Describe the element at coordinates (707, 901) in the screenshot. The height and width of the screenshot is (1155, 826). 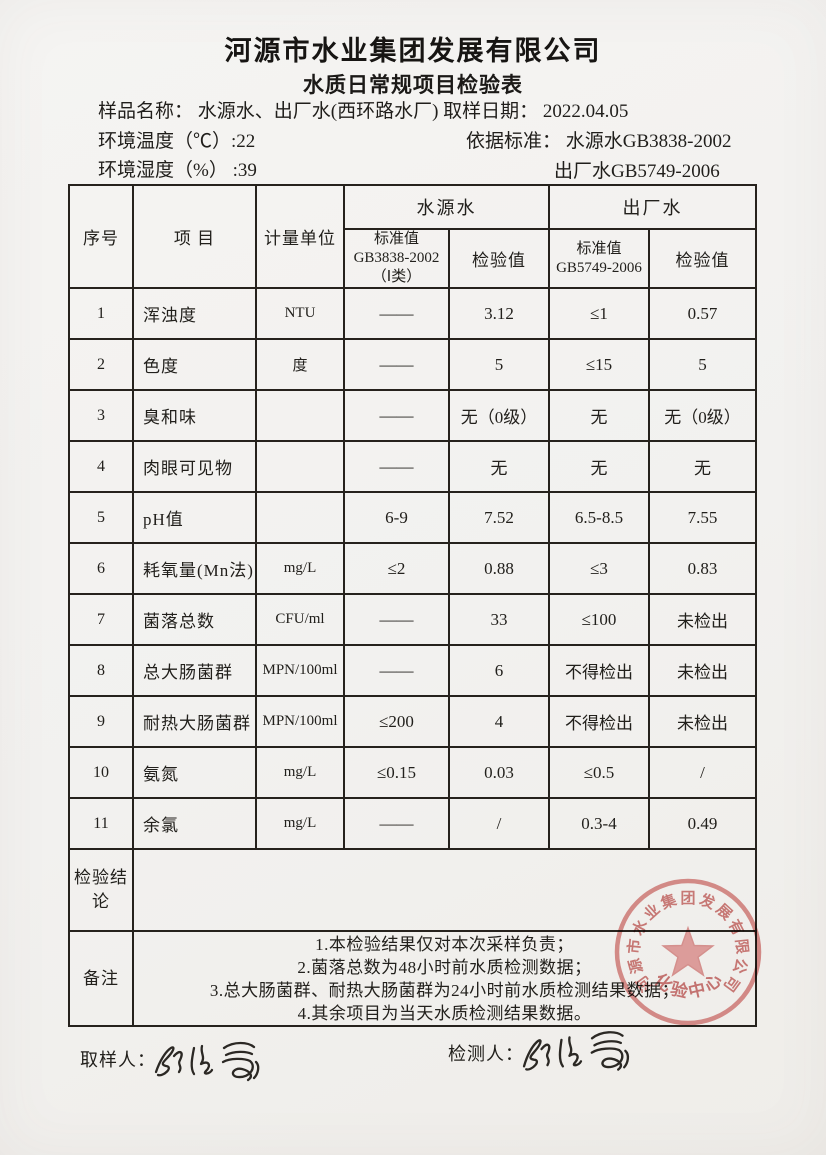
I see `stamp-company-text: 发` at that location.